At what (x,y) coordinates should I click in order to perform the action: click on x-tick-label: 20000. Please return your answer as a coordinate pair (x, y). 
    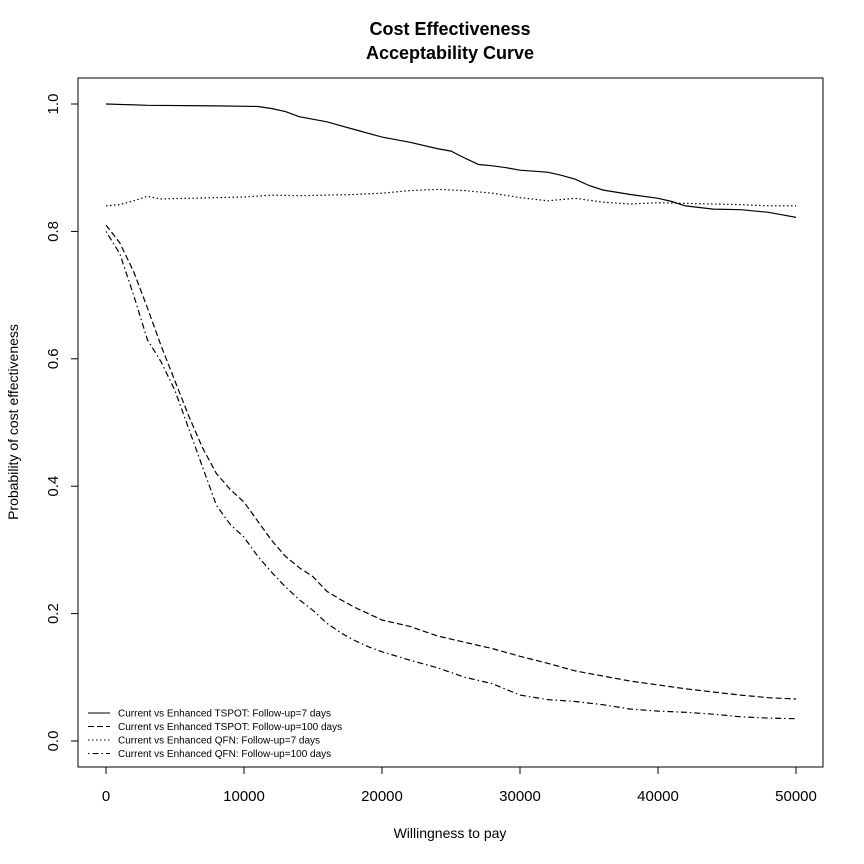
    Looking at the image, I should click on (382, 796).